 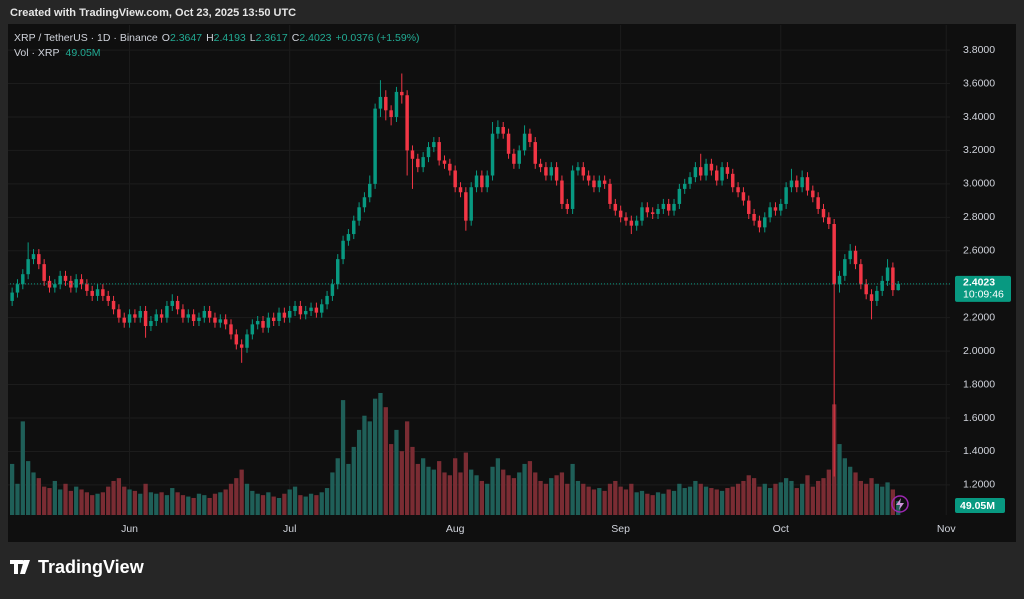 What do you see at coordinates (781, 529) in the screenshot?
I see `x-tick-label: Oct` at bounding box center [781, 529].